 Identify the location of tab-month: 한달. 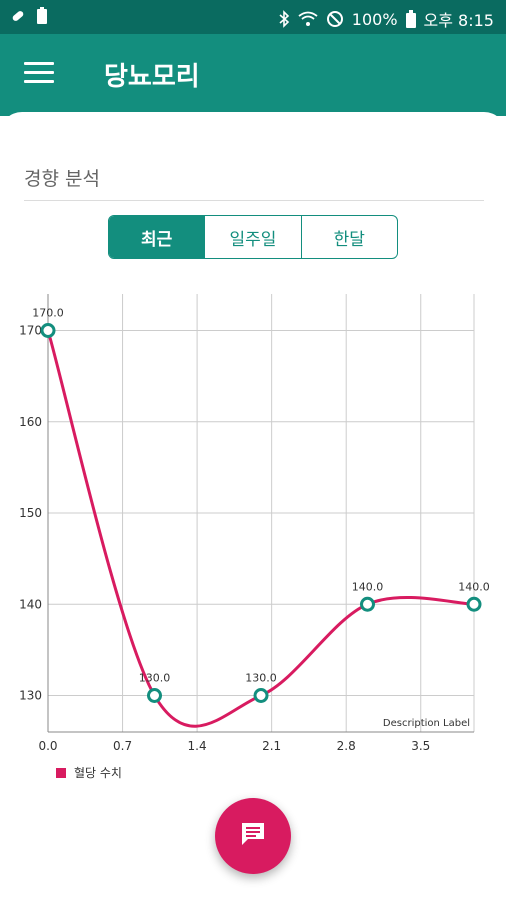
(349, 239).